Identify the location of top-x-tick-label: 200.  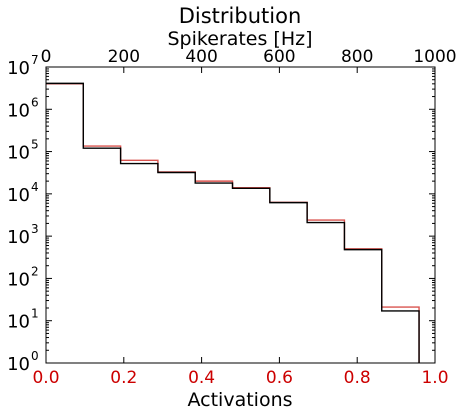
(124, 57).